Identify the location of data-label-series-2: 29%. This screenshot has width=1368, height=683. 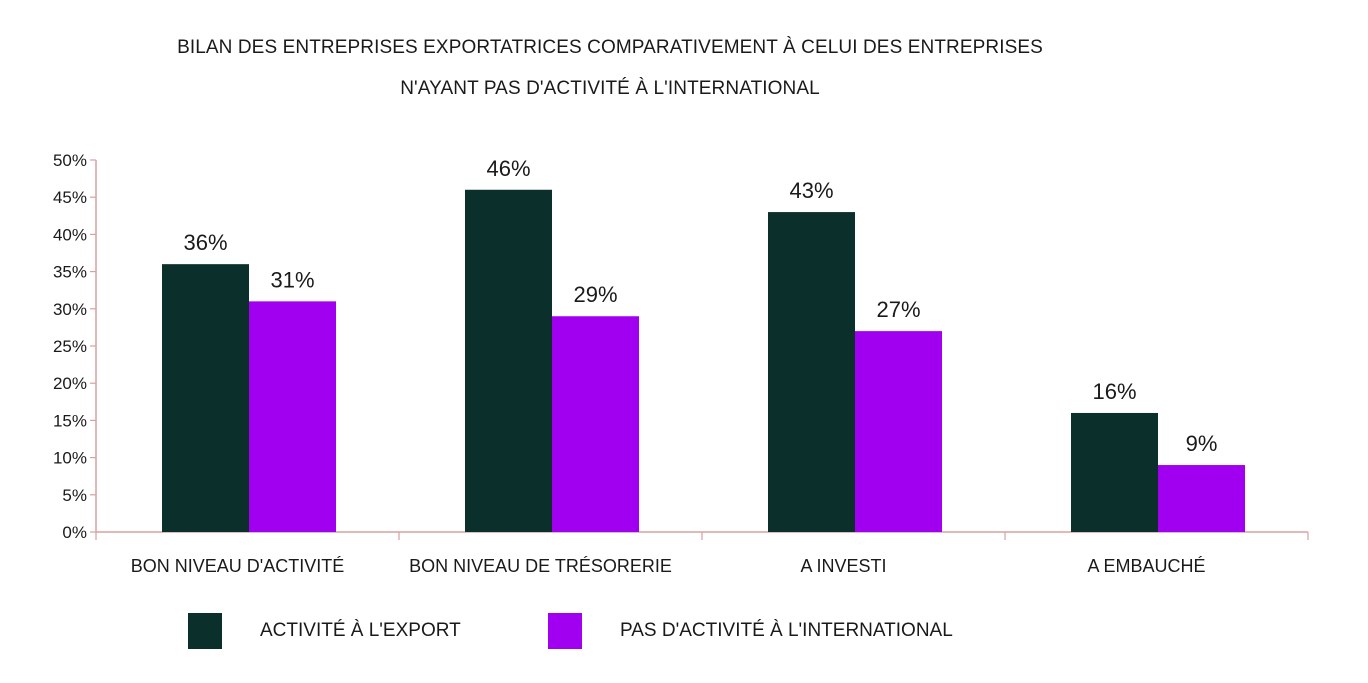
(595, 294).